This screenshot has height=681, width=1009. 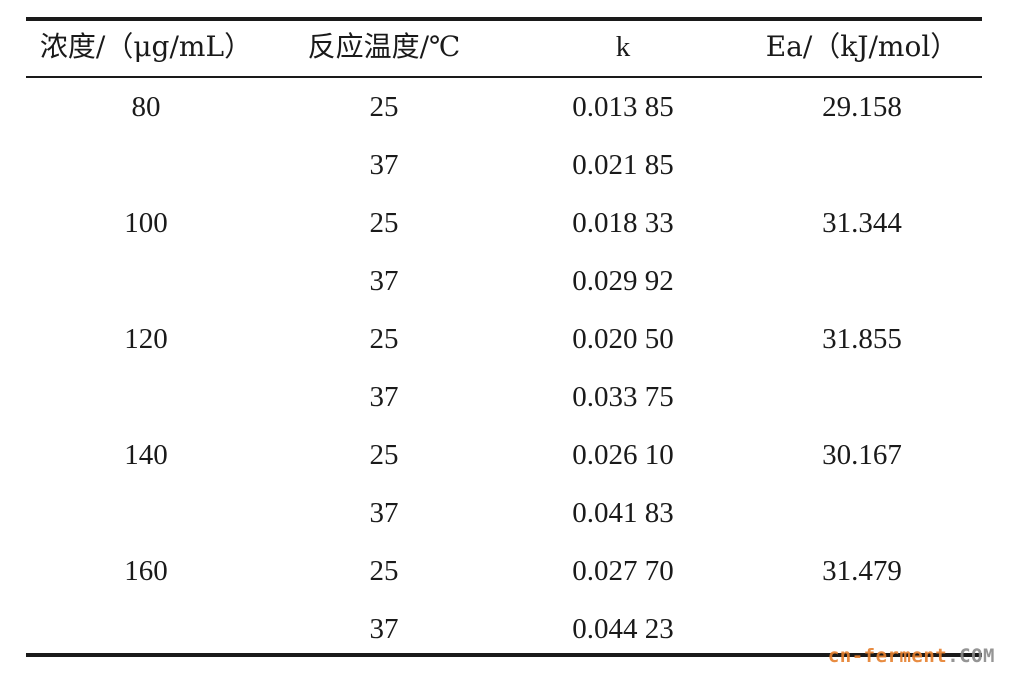 What do you see at coordinates (623, 107) in the screenshot?
I see `cell-rate-constant: 0.013 85` at bounding box center [623, 107].